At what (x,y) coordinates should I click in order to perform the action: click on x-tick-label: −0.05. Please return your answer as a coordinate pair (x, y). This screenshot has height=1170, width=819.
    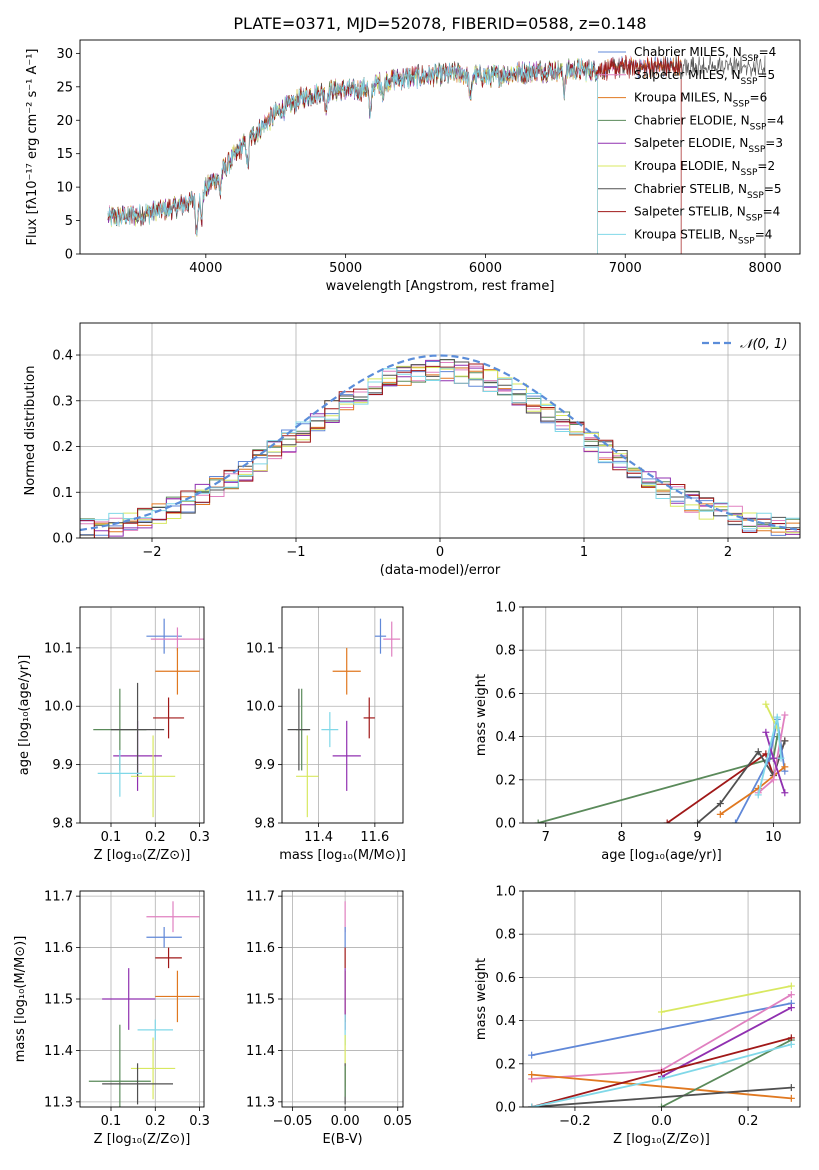
    Looking at the image, I should click on (293, 1121).